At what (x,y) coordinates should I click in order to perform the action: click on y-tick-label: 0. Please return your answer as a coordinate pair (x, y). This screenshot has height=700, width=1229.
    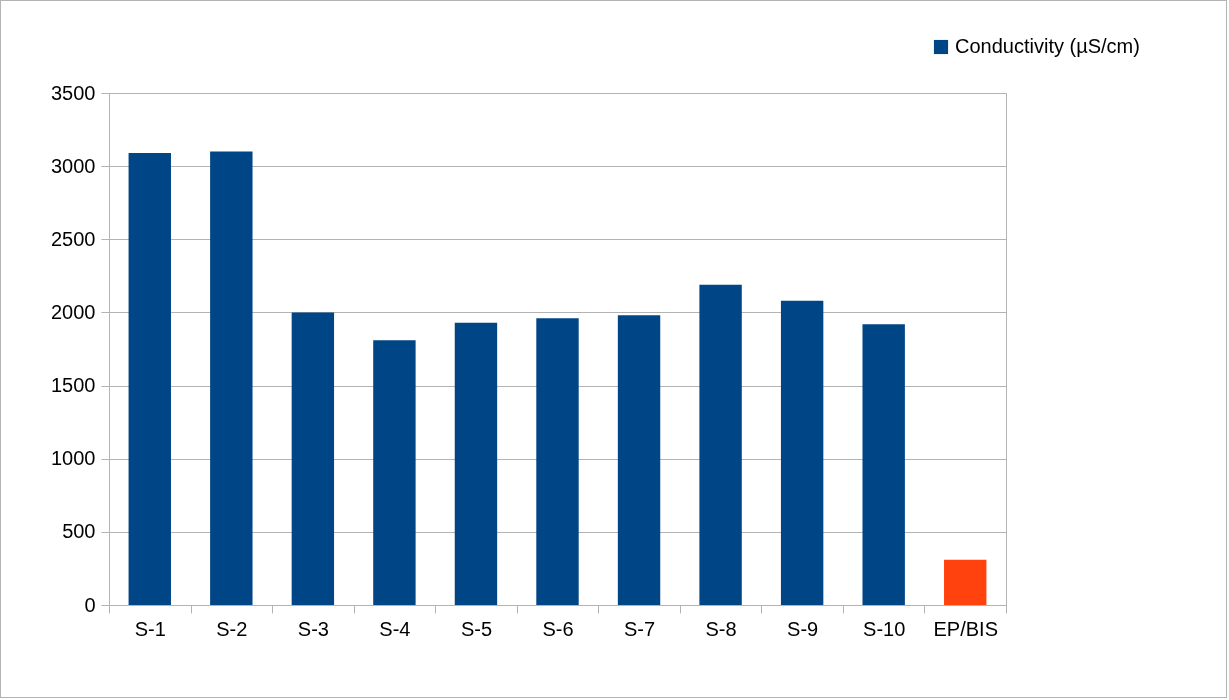
    Looking at the image, I should click on (90, 604).